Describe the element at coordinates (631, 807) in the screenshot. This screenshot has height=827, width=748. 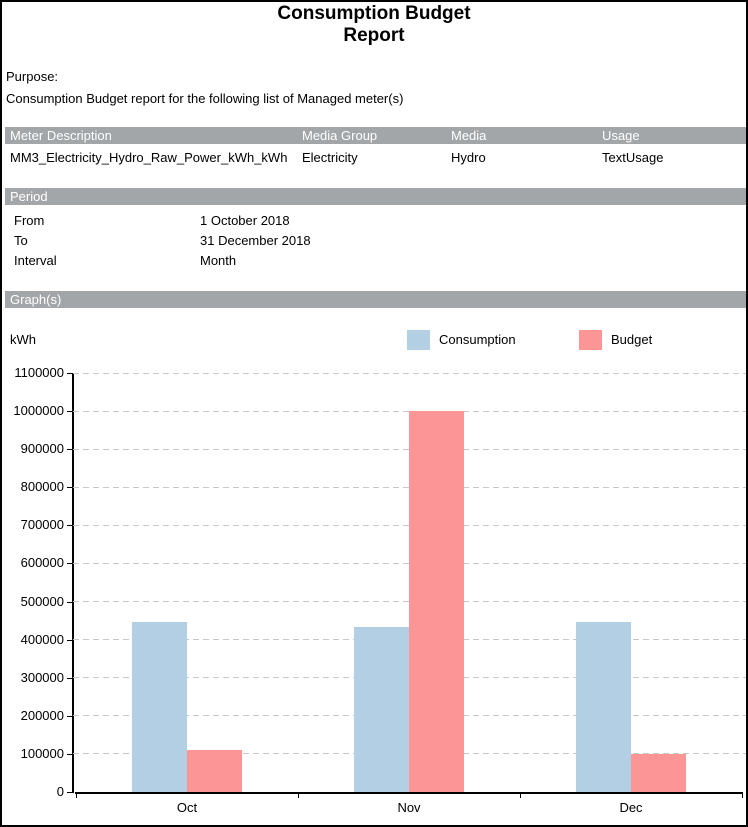
I see `x-axis-label: Dec` at that location.